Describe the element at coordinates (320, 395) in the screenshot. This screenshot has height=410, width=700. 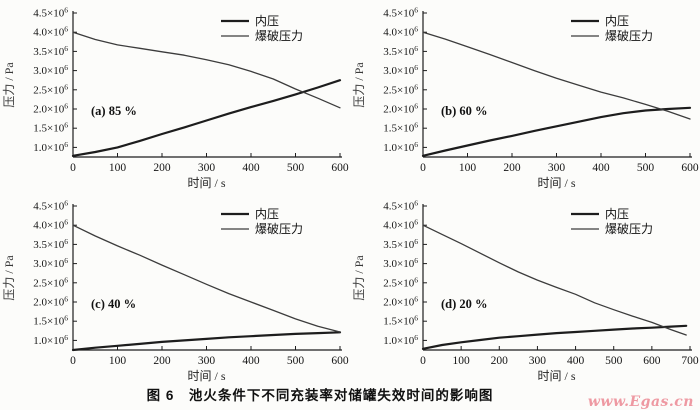
I see `figure-caption: 图 6 池火条件下不同充装率对储罐失效时间的影响图` at that location.